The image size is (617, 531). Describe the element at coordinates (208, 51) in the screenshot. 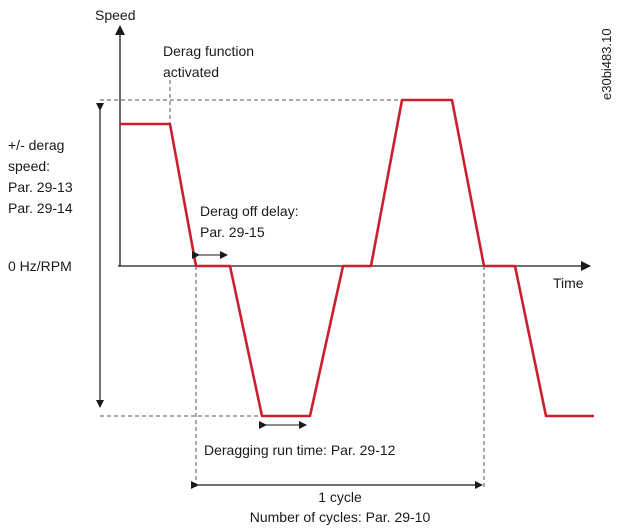

I see `derag-function-label-1: Derag function` at that location.